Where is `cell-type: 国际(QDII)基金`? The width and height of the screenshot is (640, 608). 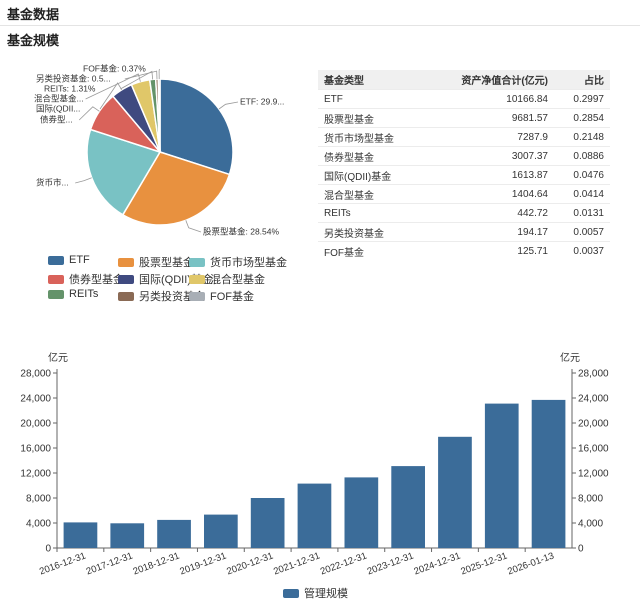
cell-type: 国际(QDII)基金 is located at coordinates (370, 175).